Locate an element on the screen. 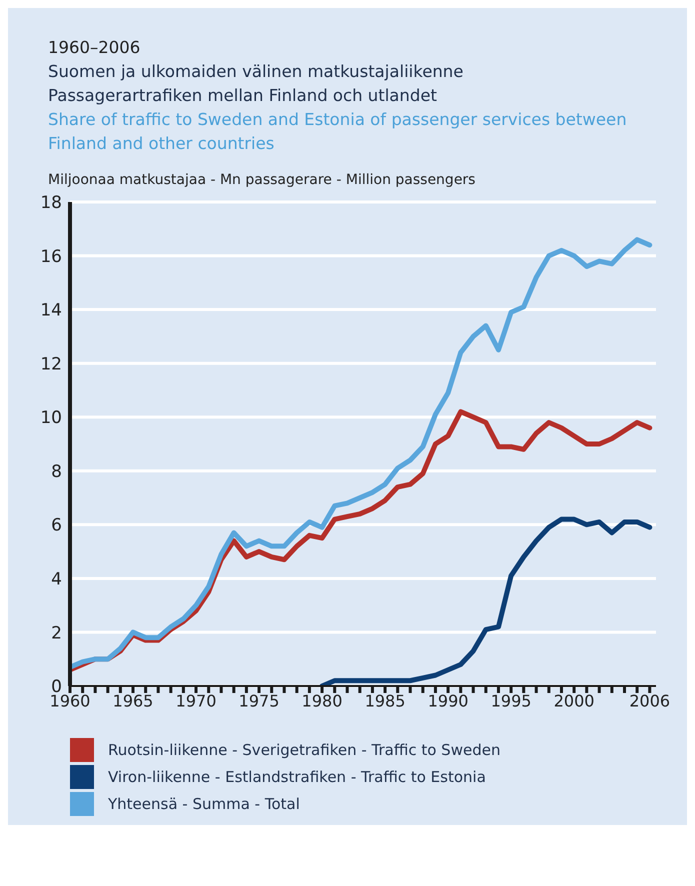  y-tick-label: 18 is located at coordinates (51, 203).